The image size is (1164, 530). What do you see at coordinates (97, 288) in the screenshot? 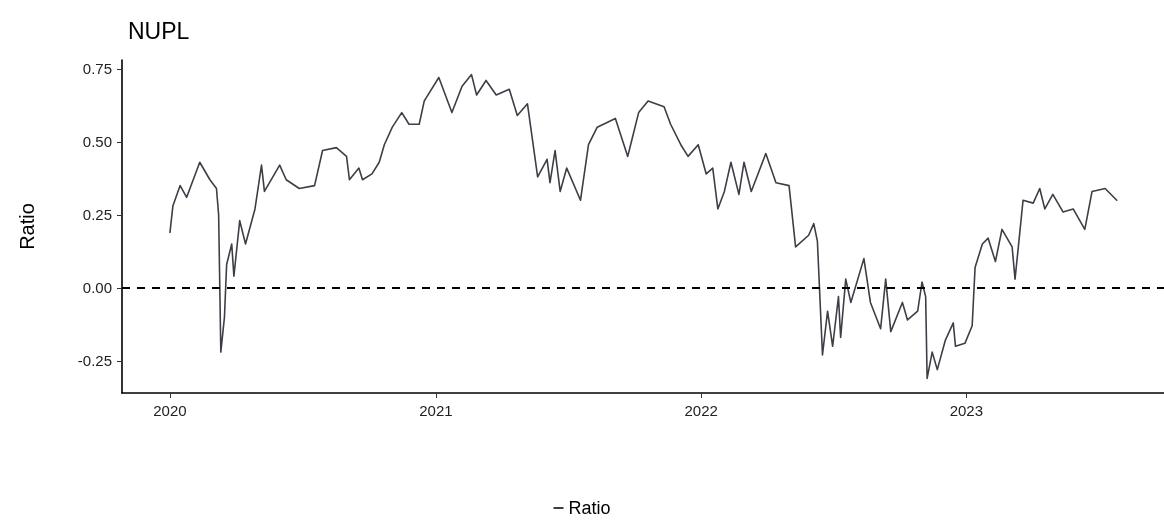
I see `y-tick-label: 0.00` at bounding box center [97, 288].